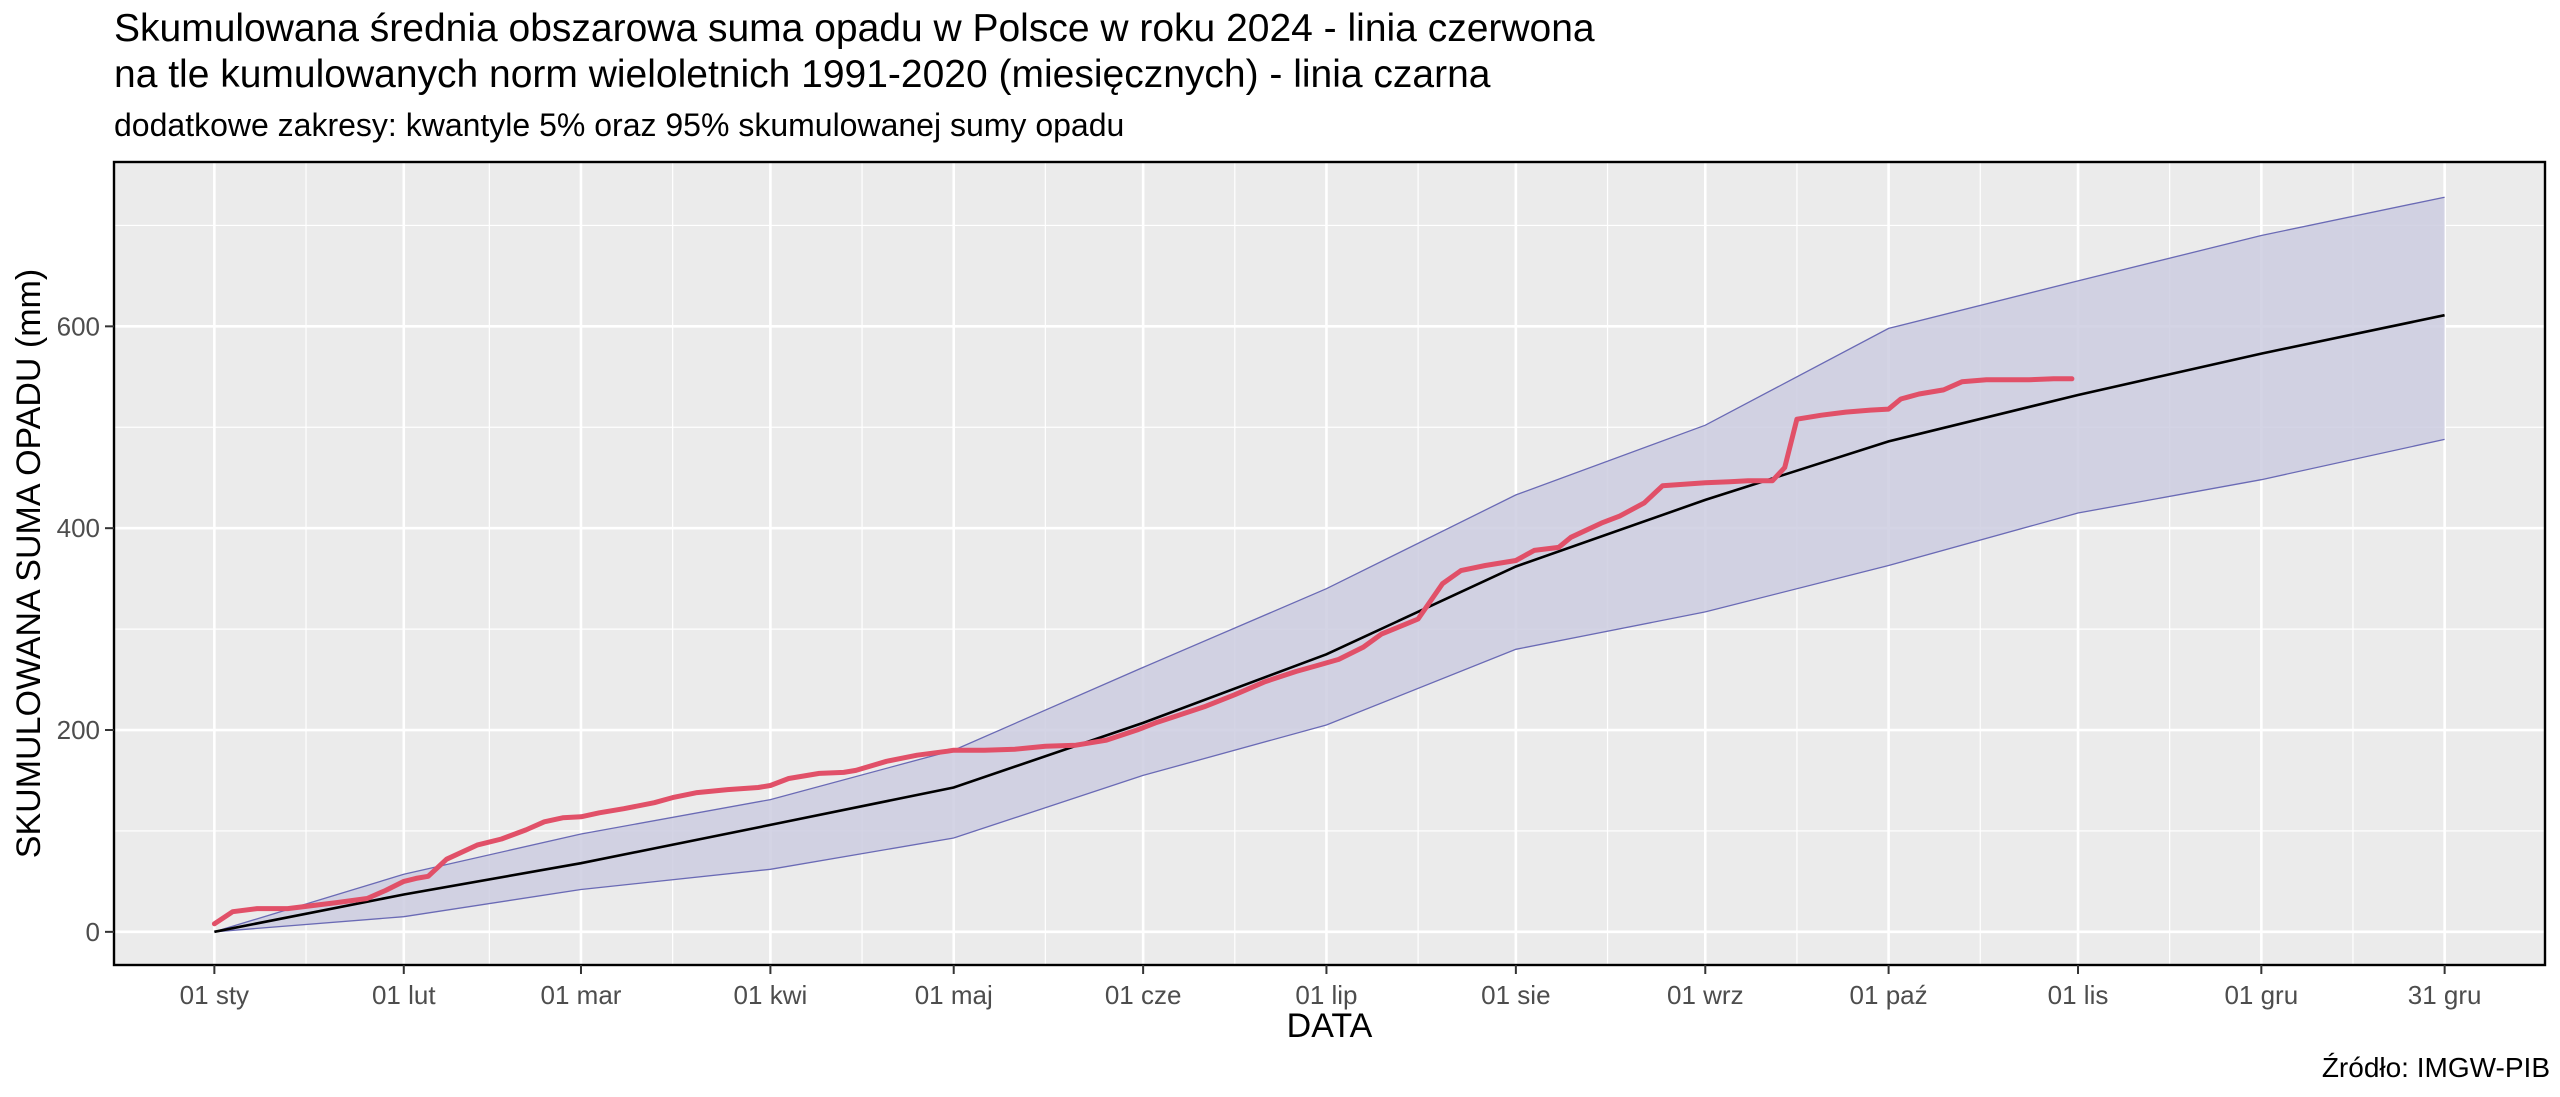  What do you see at coordinates (1889, 995) in the screenshot?
I see `x-tick-label: 01 paź` at bounding box center [1889, 995].